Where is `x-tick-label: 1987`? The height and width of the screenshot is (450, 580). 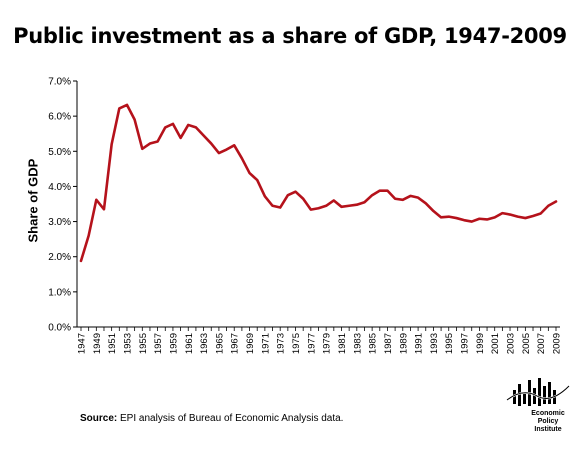
x-tick-label: 1987 is located at coordinates (388, 343).